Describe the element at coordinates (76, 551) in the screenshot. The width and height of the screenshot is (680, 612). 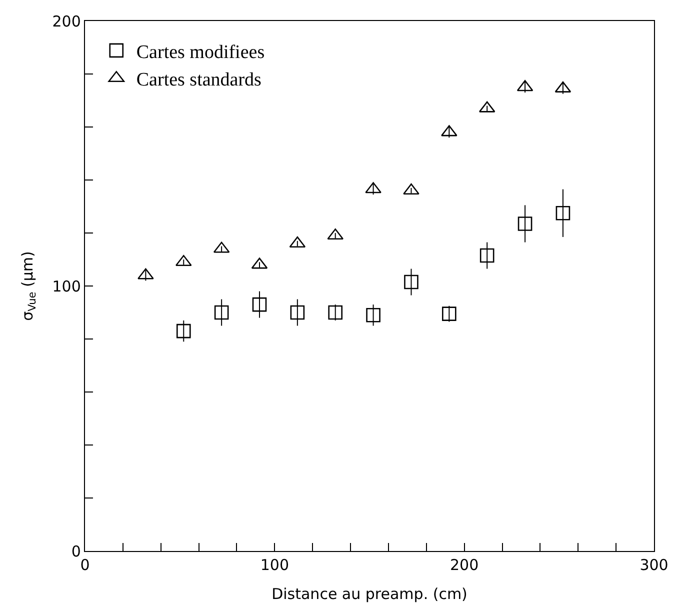
I see `y-tick-label: 0` at that location.